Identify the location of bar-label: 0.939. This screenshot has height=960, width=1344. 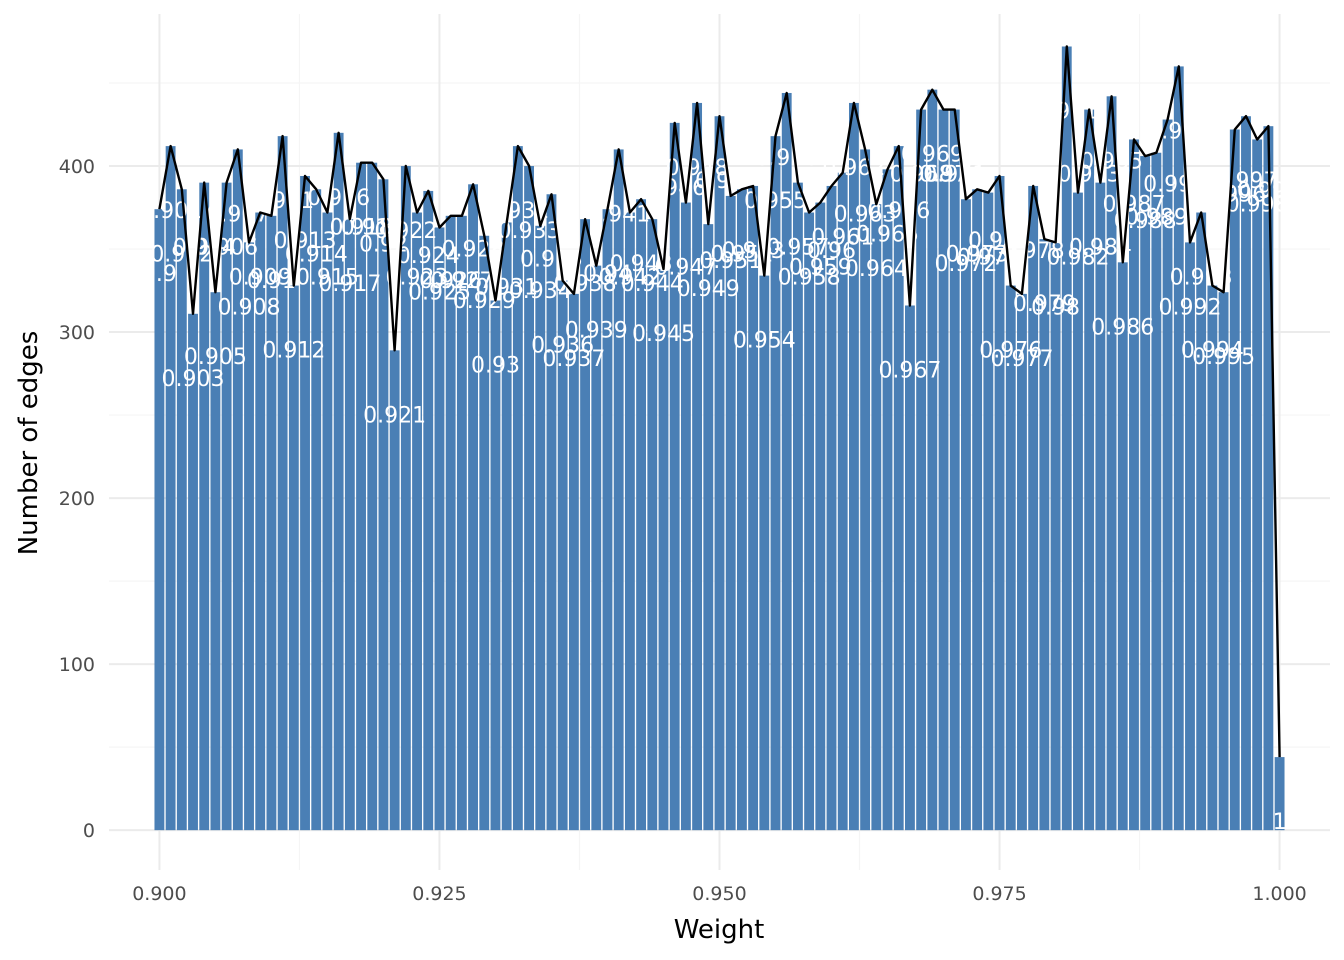
(596, 331).